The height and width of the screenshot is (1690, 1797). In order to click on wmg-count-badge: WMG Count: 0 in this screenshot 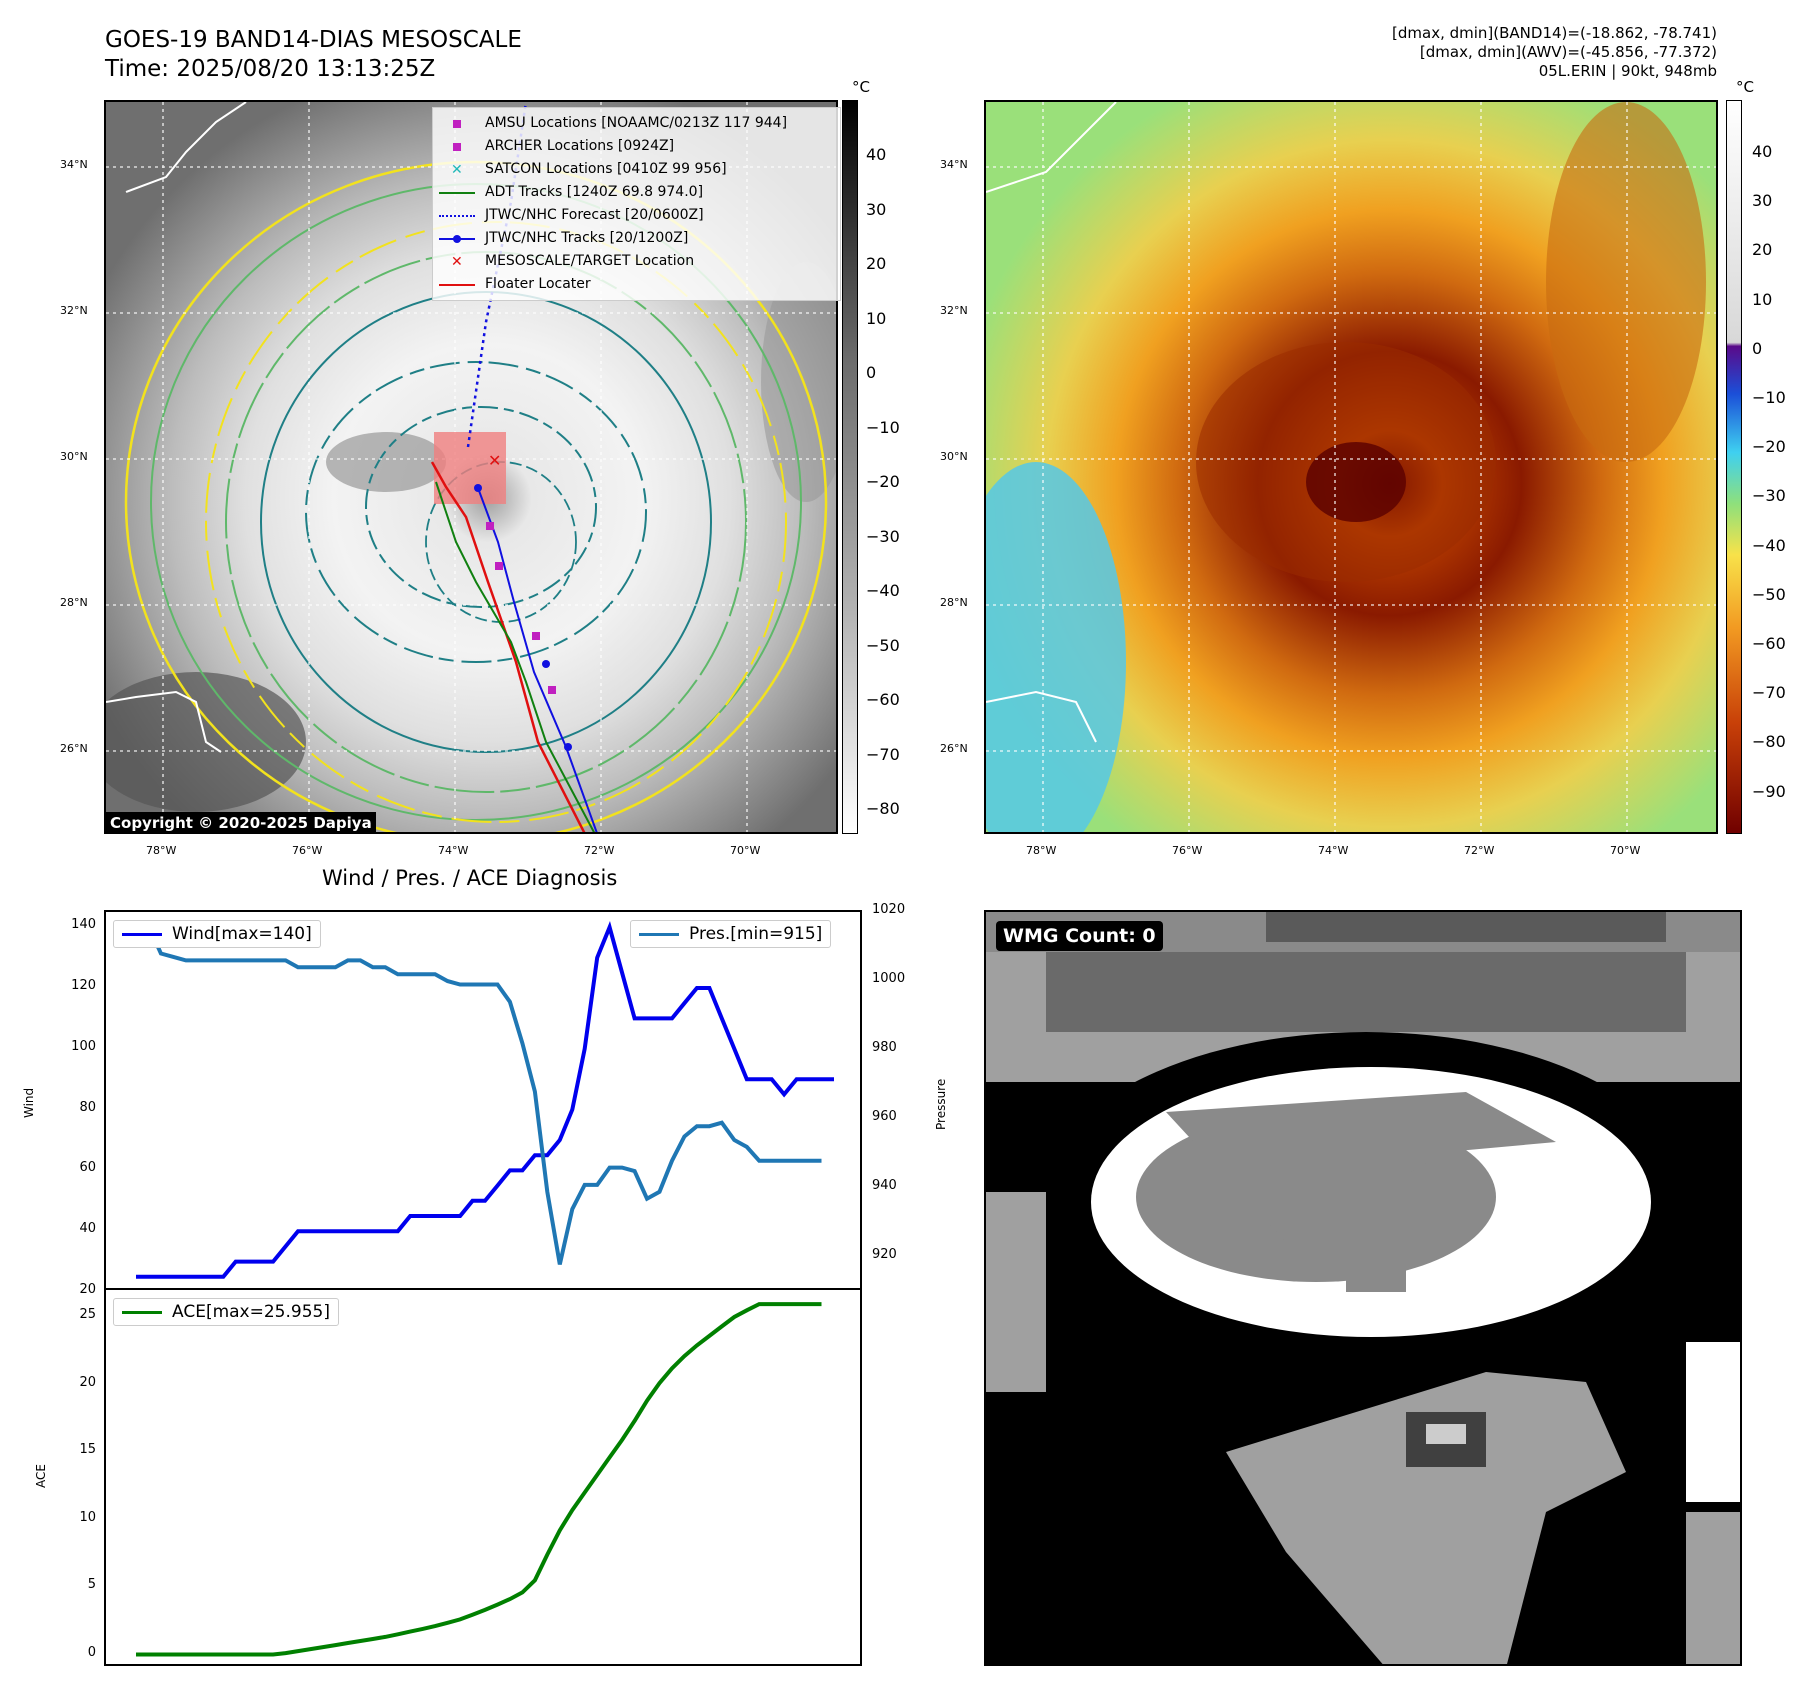, I will do `click(1079, 936)`.